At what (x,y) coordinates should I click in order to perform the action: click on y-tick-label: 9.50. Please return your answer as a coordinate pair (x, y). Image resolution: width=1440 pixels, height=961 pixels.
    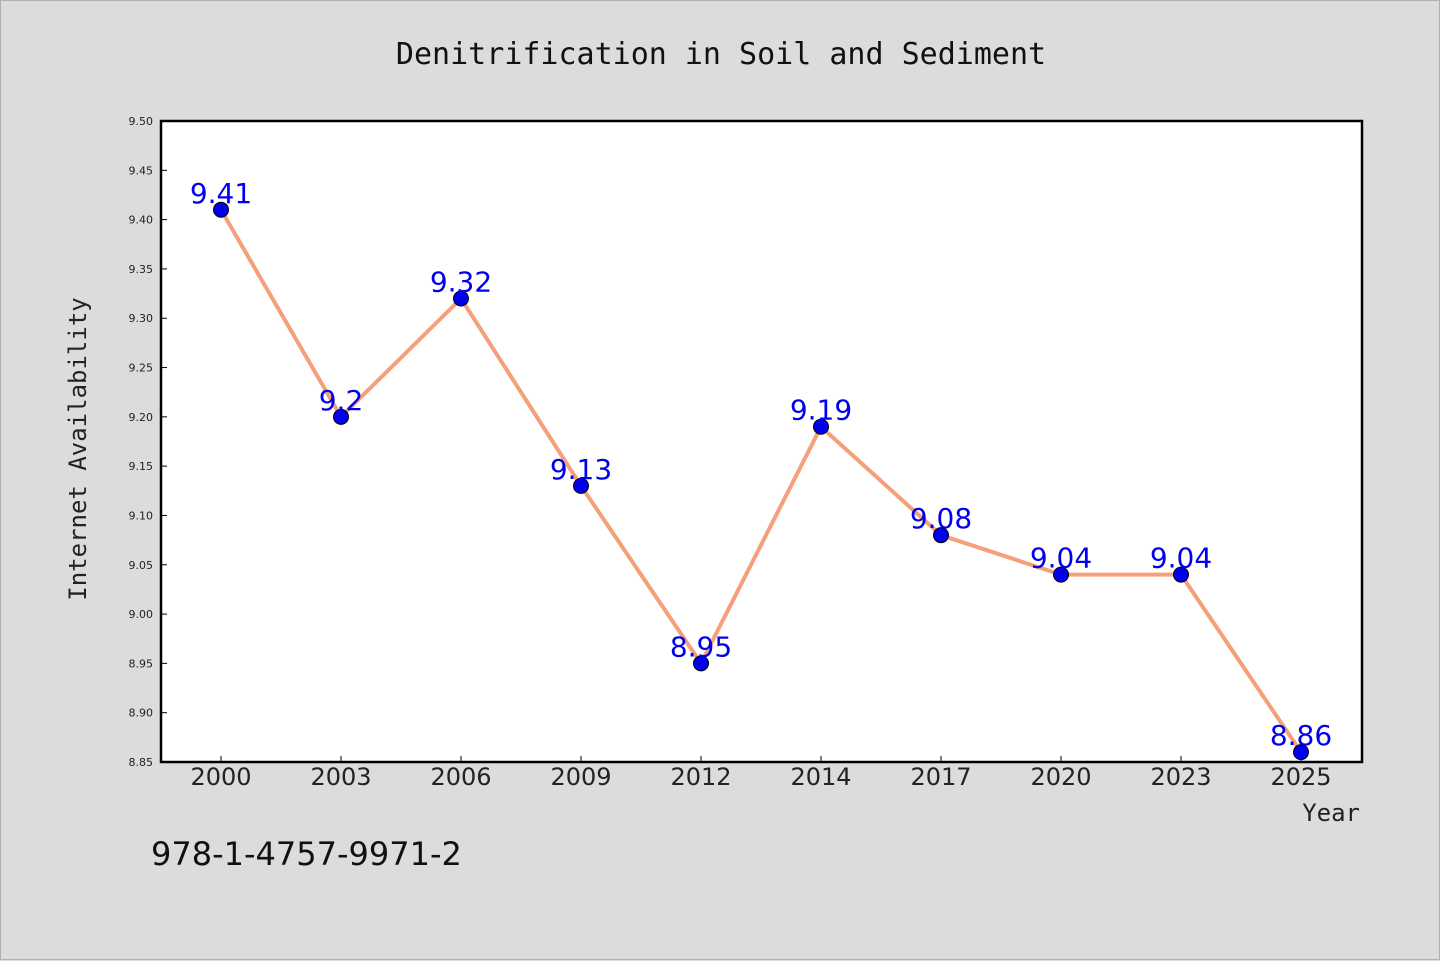
    Looking at the image, I should click on (141, 121).